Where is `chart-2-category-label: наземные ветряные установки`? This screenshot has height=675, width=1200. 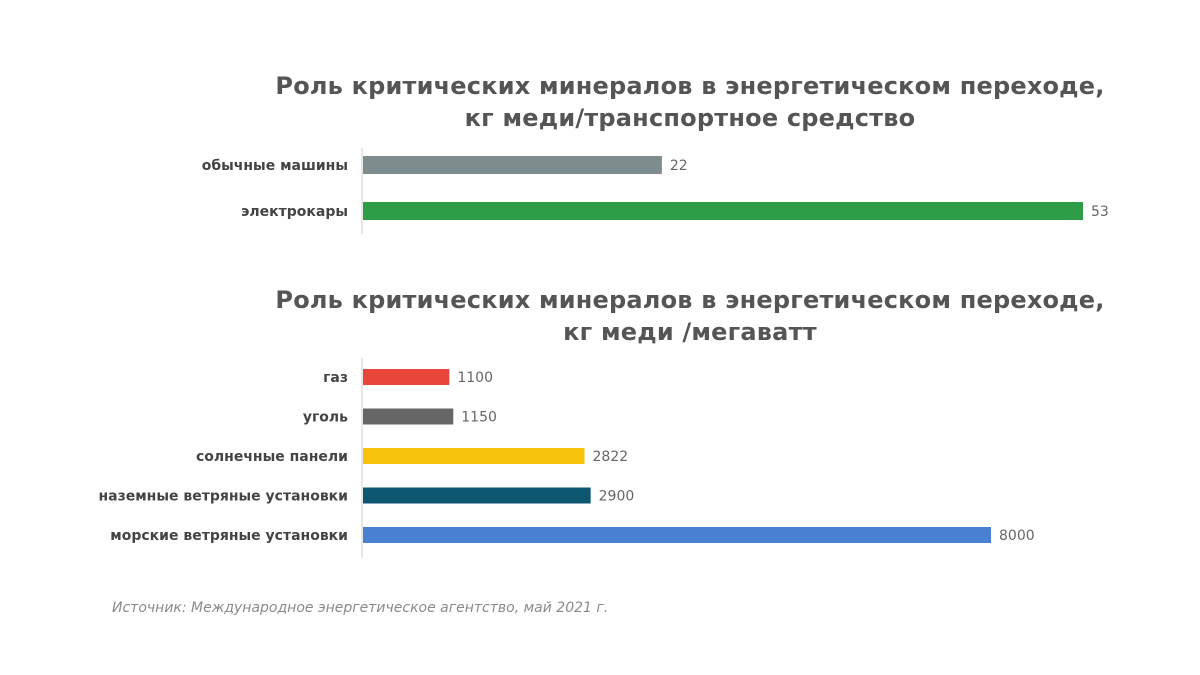
chart-2-category-label: наземные ветряные установки is located at coordinates (223, 497).